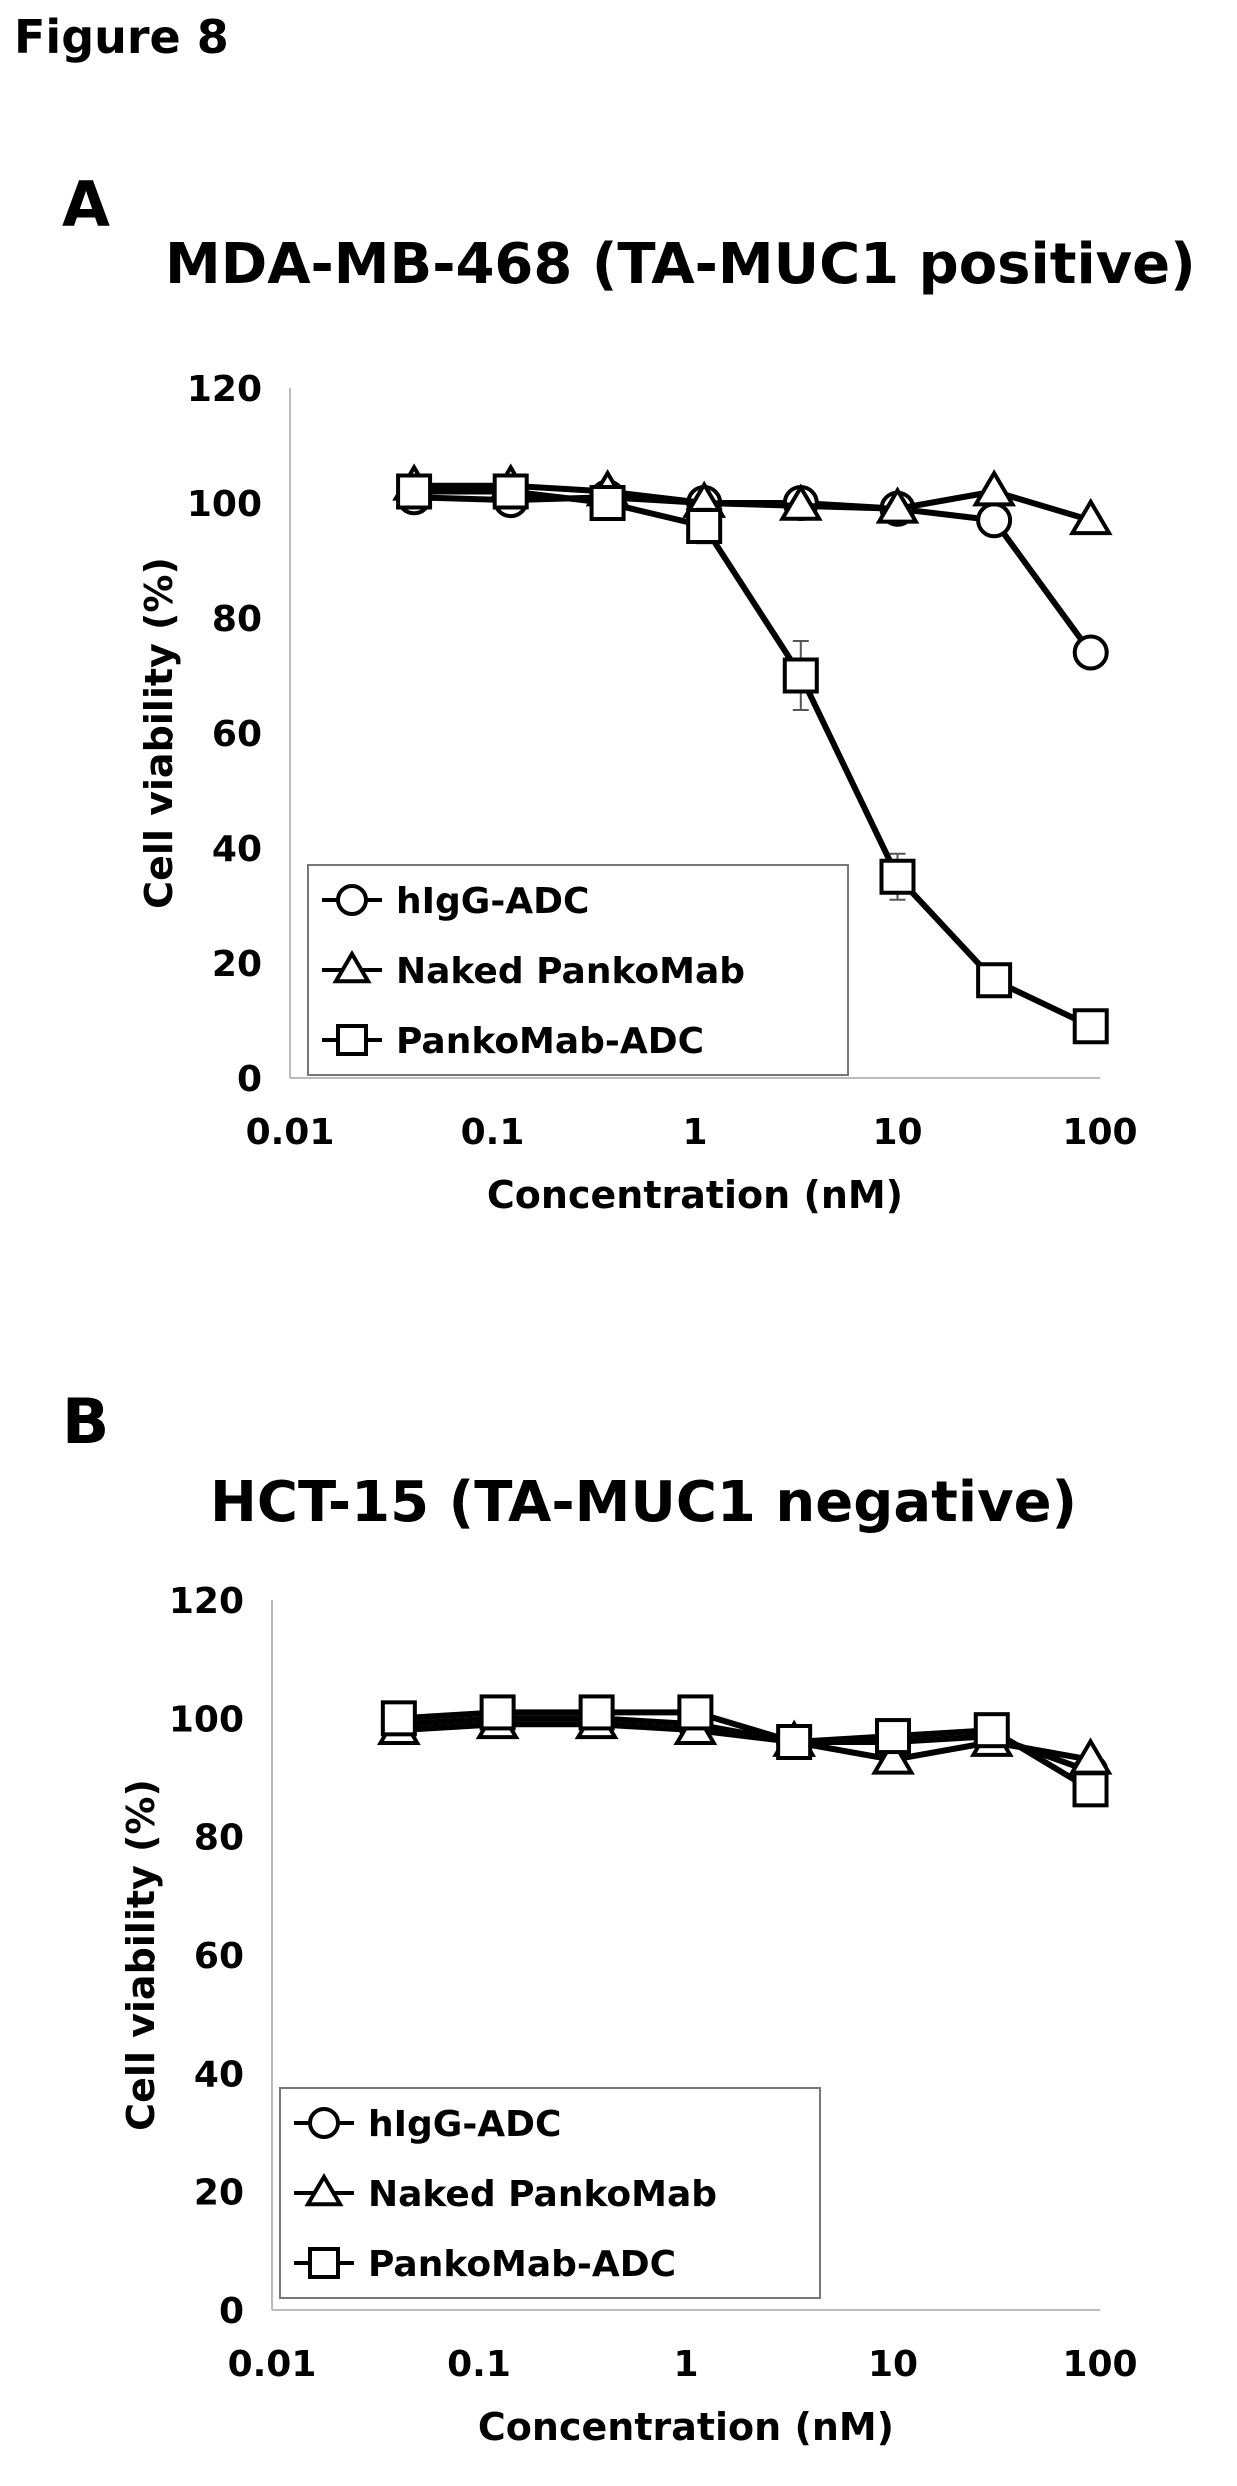 This screenshot has height=2486, width=1237. What do you see at coordinates (680, 264) in the screenshot?
I see `panel-a-title: MDA-MB-468 (TA-MUC1 positive)` at bounding box center [680, 264].